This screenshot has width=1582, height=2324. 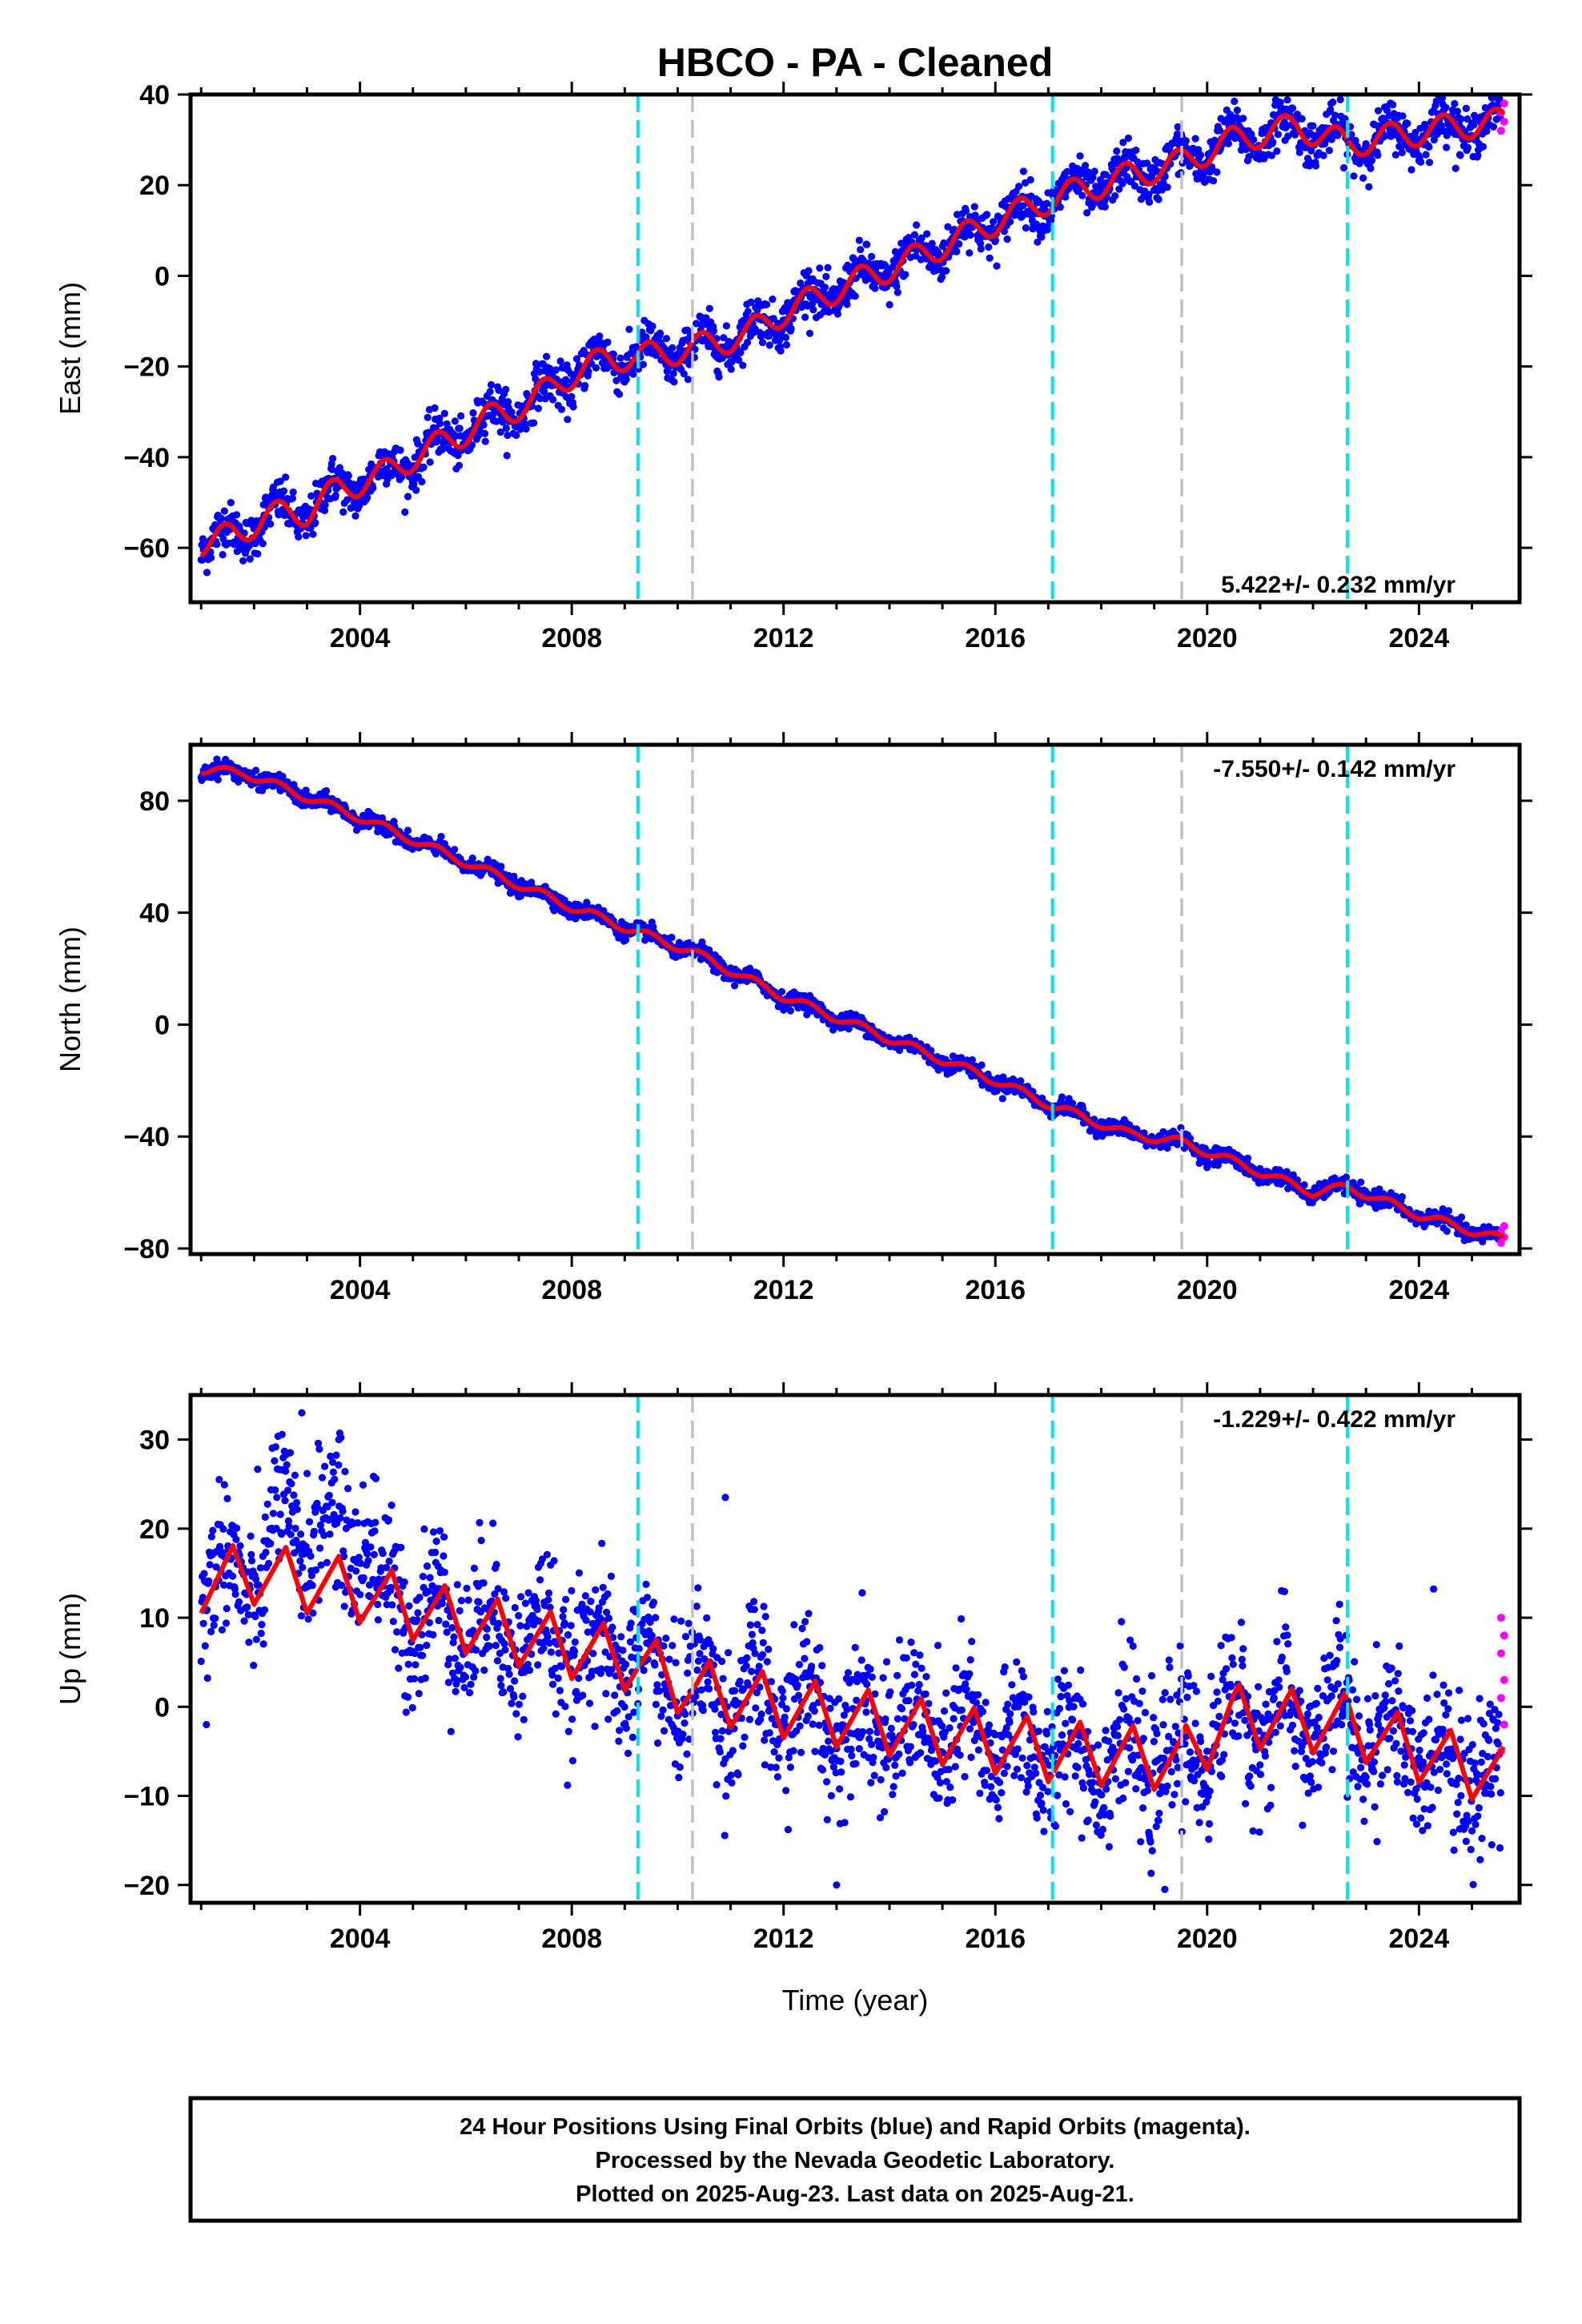 What do you see at coordinates (1351, 135) in the screenshot?
I see `east-point-1975` at bounding box center [1351, 135].